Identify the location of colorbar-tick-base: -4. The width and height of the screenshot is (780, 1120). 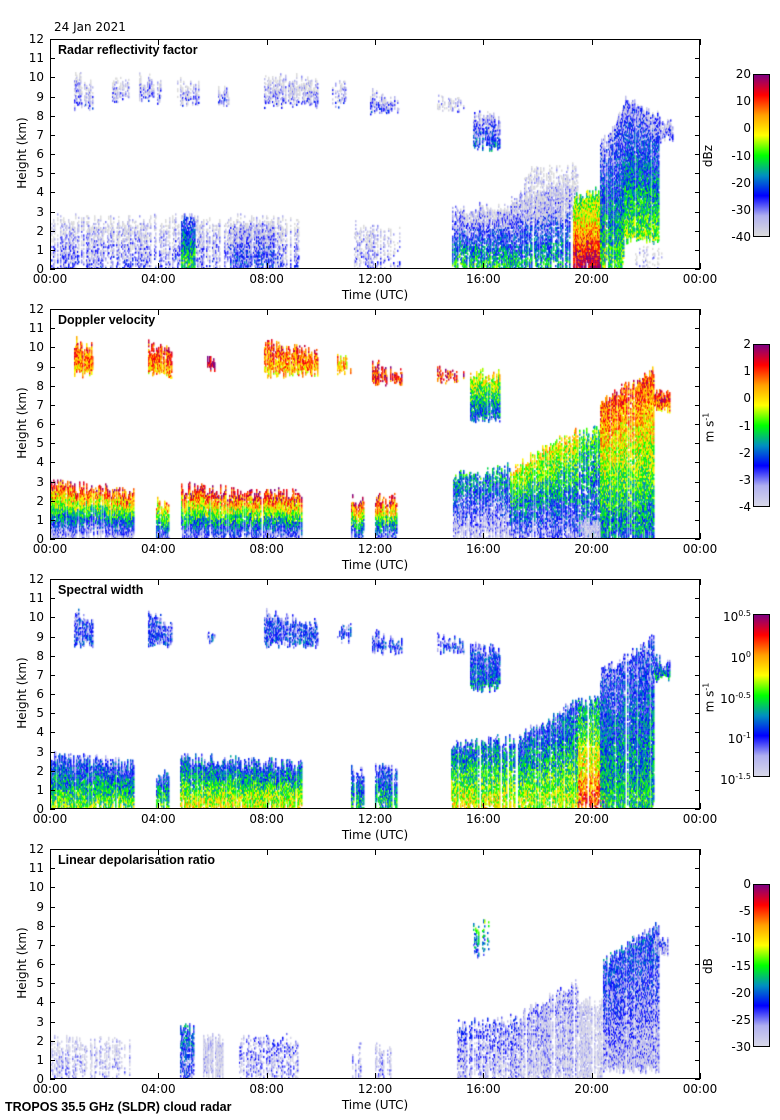
(745, 507).